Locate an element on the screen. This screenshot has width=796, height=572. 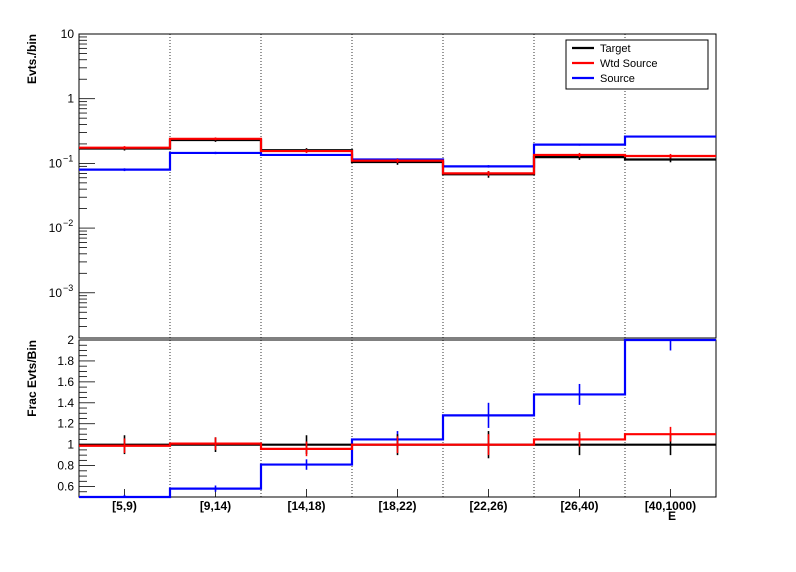
x-tick-label: [18,22) is located at coordinates (397, 506).